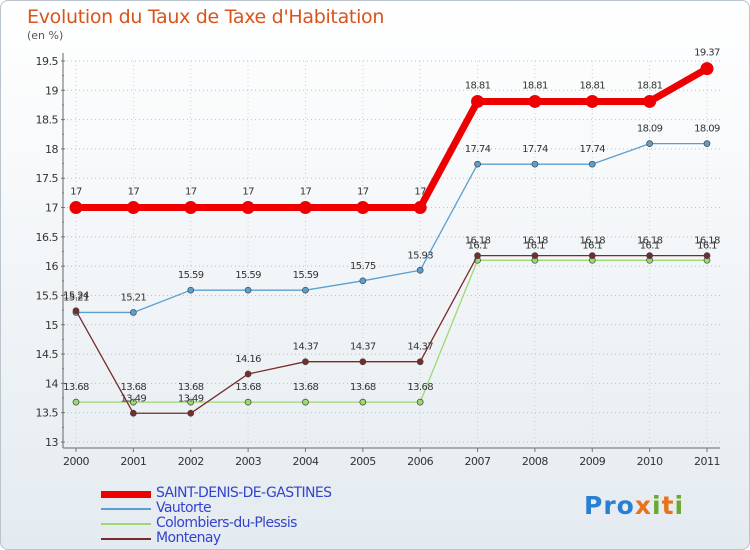 This screenshot has width=750, height=550. Describe the element at coordinates (363, 461) in the screenshot. I see `x-tick-label: 2005` at that location.